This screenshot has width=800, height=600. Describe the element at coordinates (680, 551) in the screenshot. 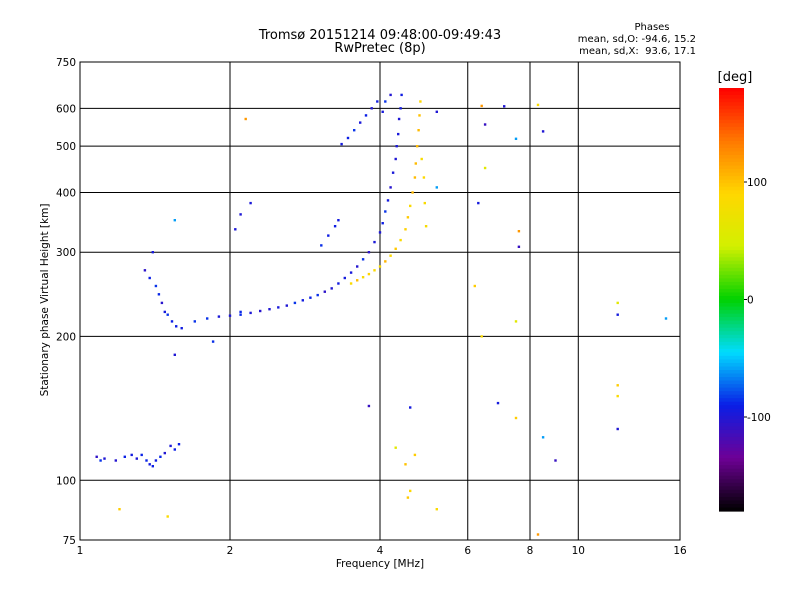

I see `x-tick-label: 16` at that location.